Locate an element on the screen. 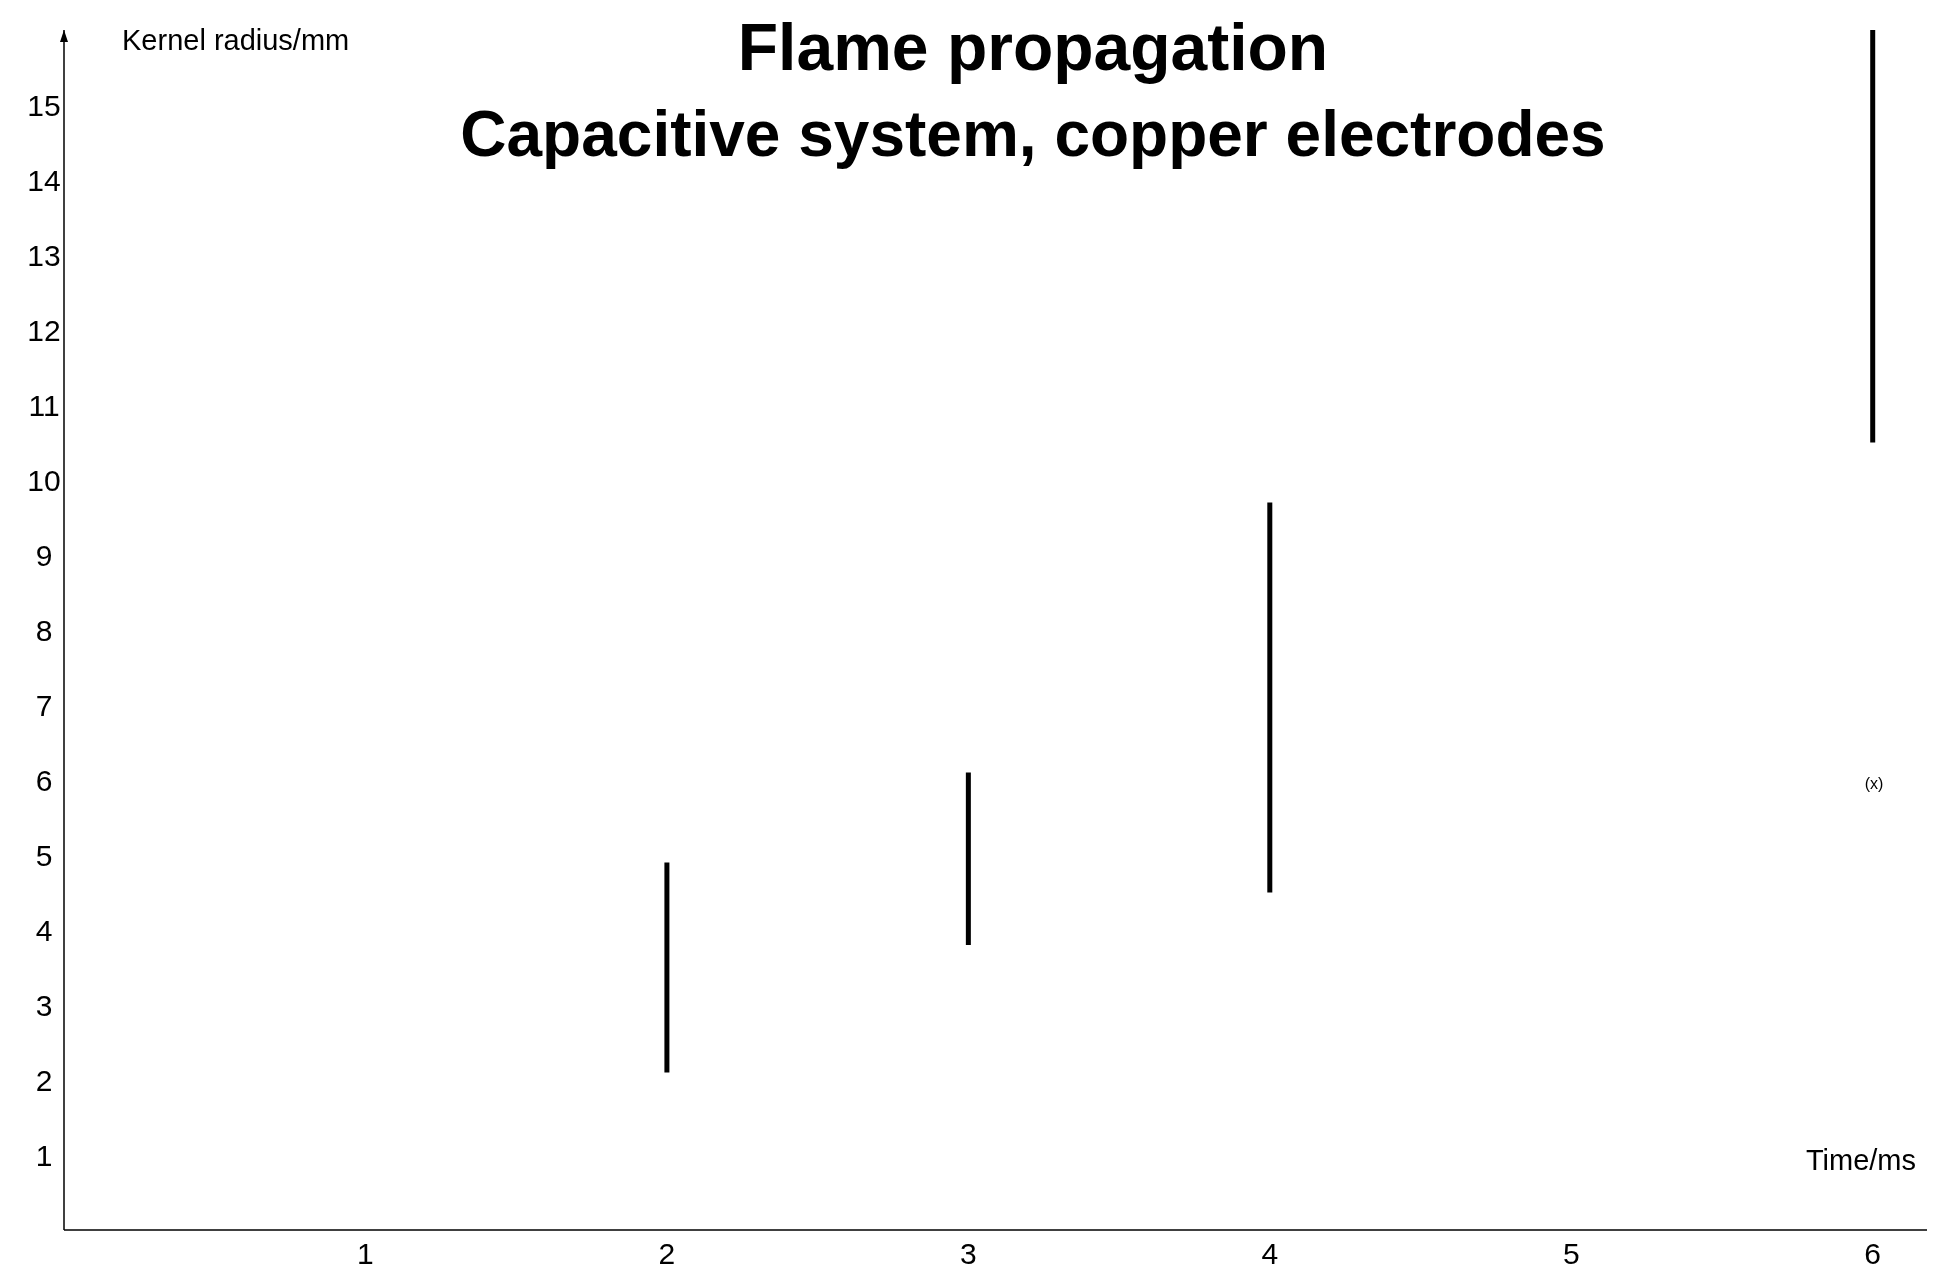  x-tick-label: 1 is located at coordinates (365, 1253).